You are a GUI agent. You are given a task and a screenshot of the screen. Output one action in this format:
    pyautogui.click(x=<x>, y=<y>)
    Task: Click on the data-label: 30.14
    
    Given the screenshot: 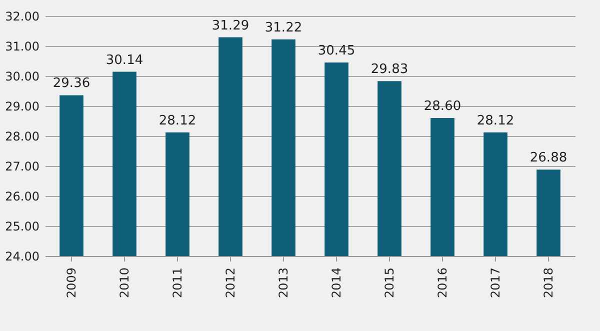 What is the action you would take?
    pyautogui.click(x=125, y=60)
    